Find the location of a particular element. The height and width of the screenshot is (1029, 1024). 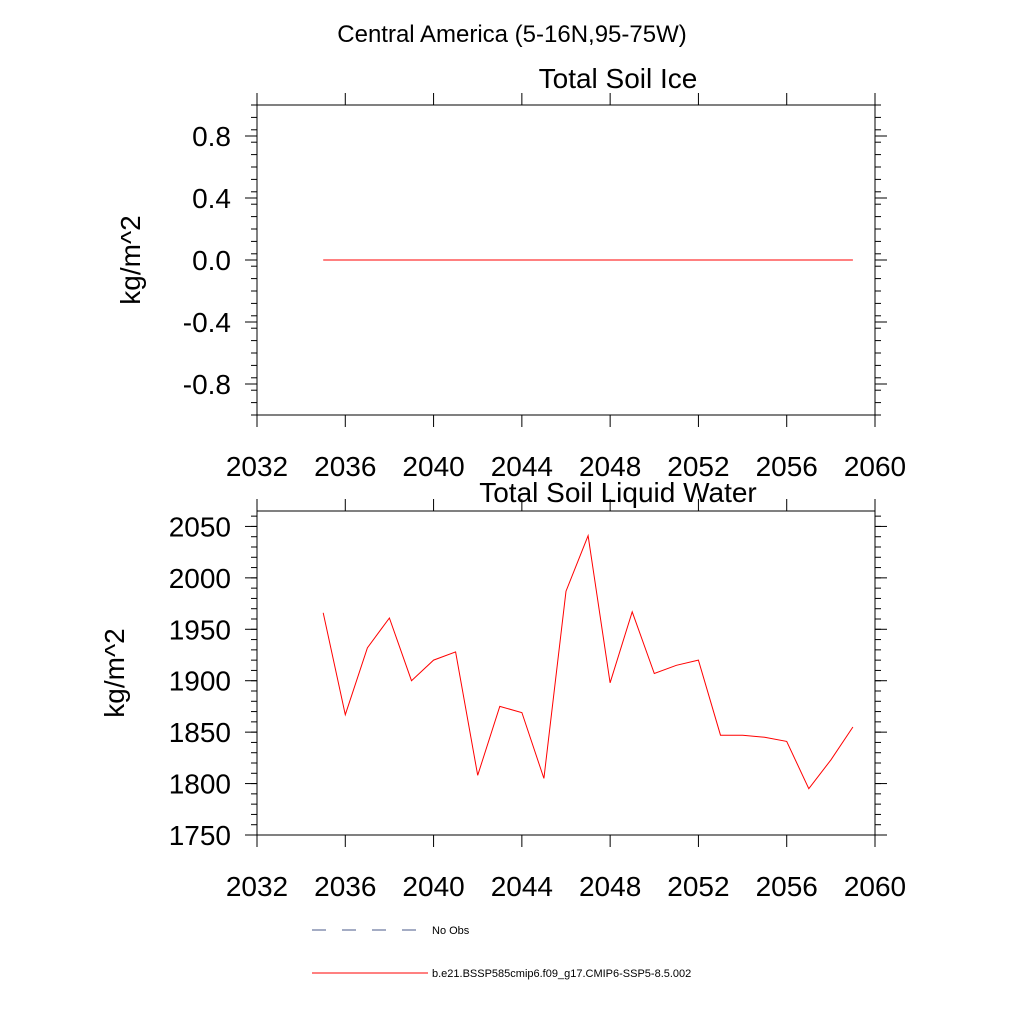

y-tick-label: 0.4 is located at coordinates (211, 198).